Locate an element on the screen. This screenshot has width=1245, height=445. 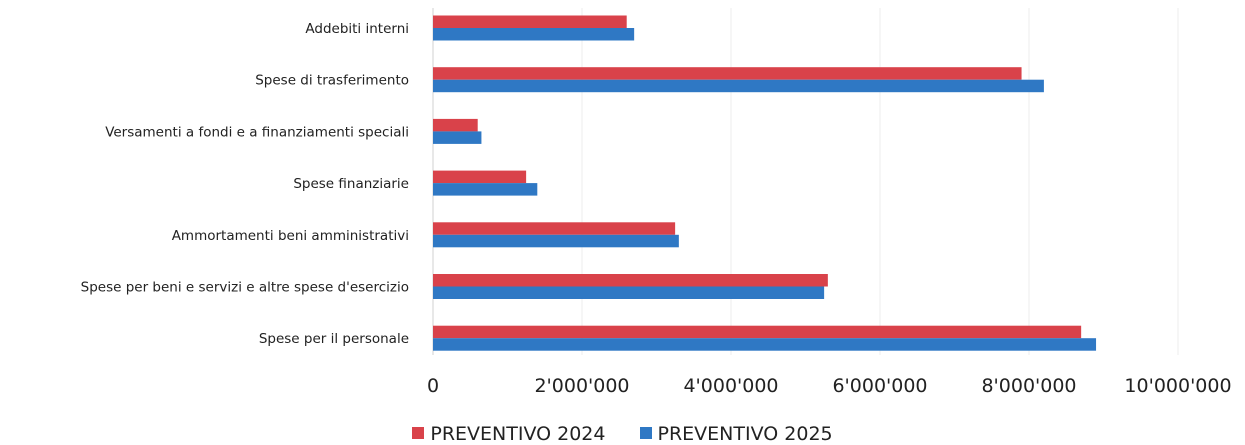
category-label: Spese di trasferimento is located at coordinates (332, 81).